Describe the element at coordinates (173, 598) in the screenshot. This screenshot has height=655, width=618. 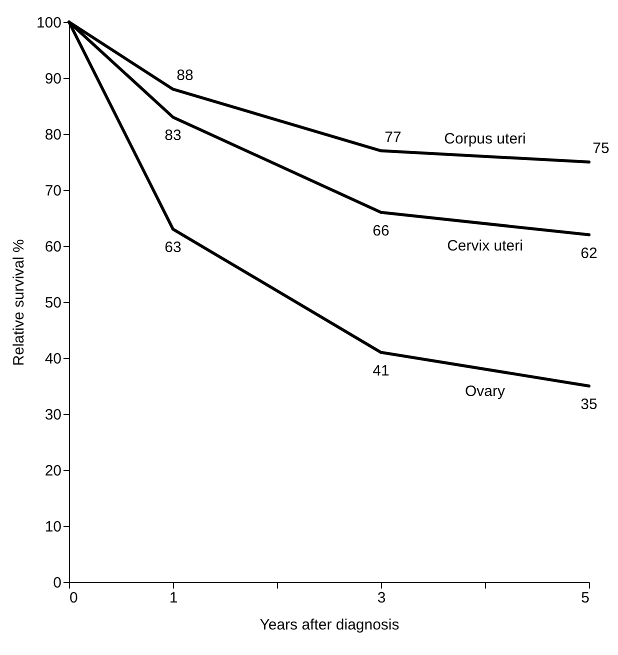
I see `x-tick-label: 1` at that location.